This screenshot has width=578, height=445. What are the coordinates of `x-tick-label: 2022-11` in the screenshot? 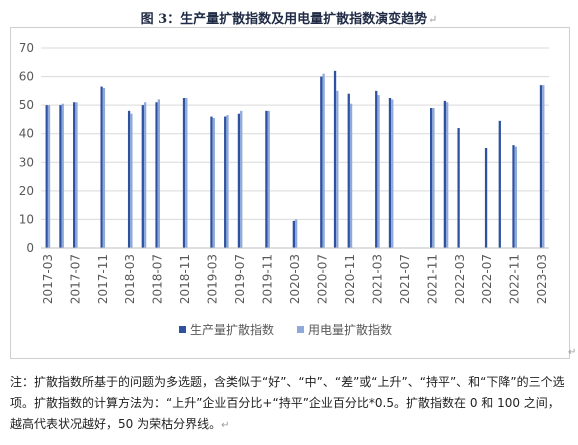 It's located at (515, 279).